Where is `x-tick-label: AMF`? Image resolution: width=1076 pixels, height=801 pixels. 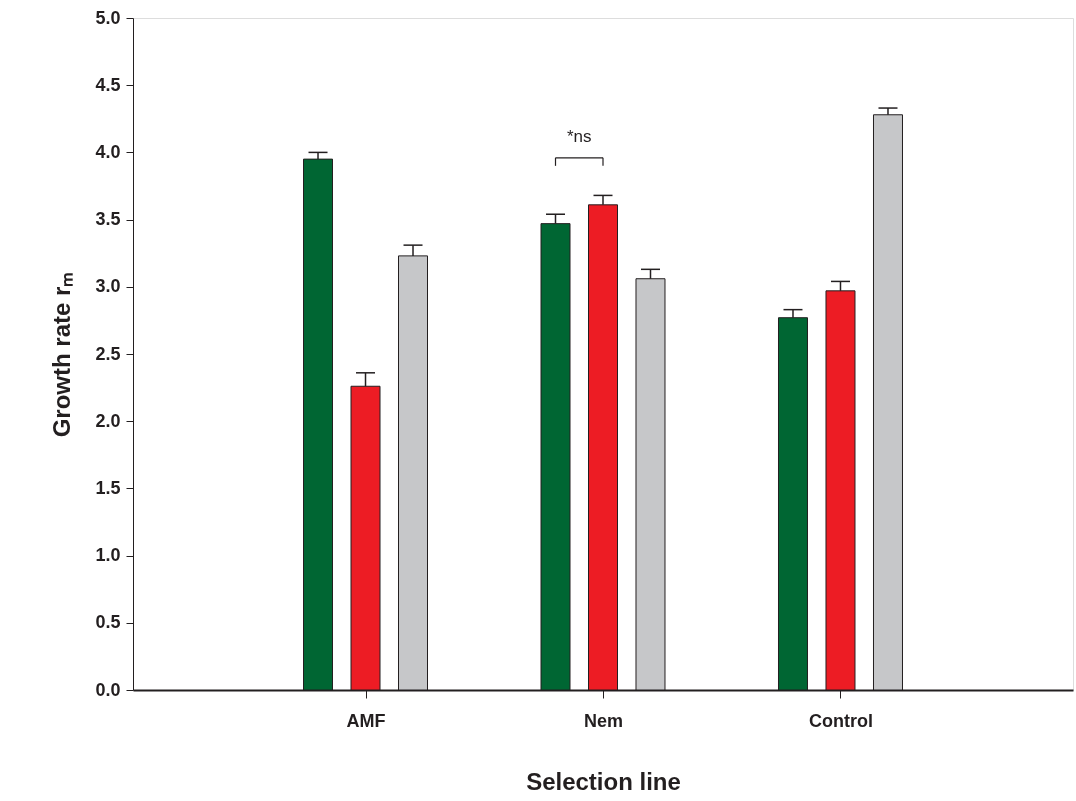 x-tick-label: AMF is located at coordinates (366, 720).